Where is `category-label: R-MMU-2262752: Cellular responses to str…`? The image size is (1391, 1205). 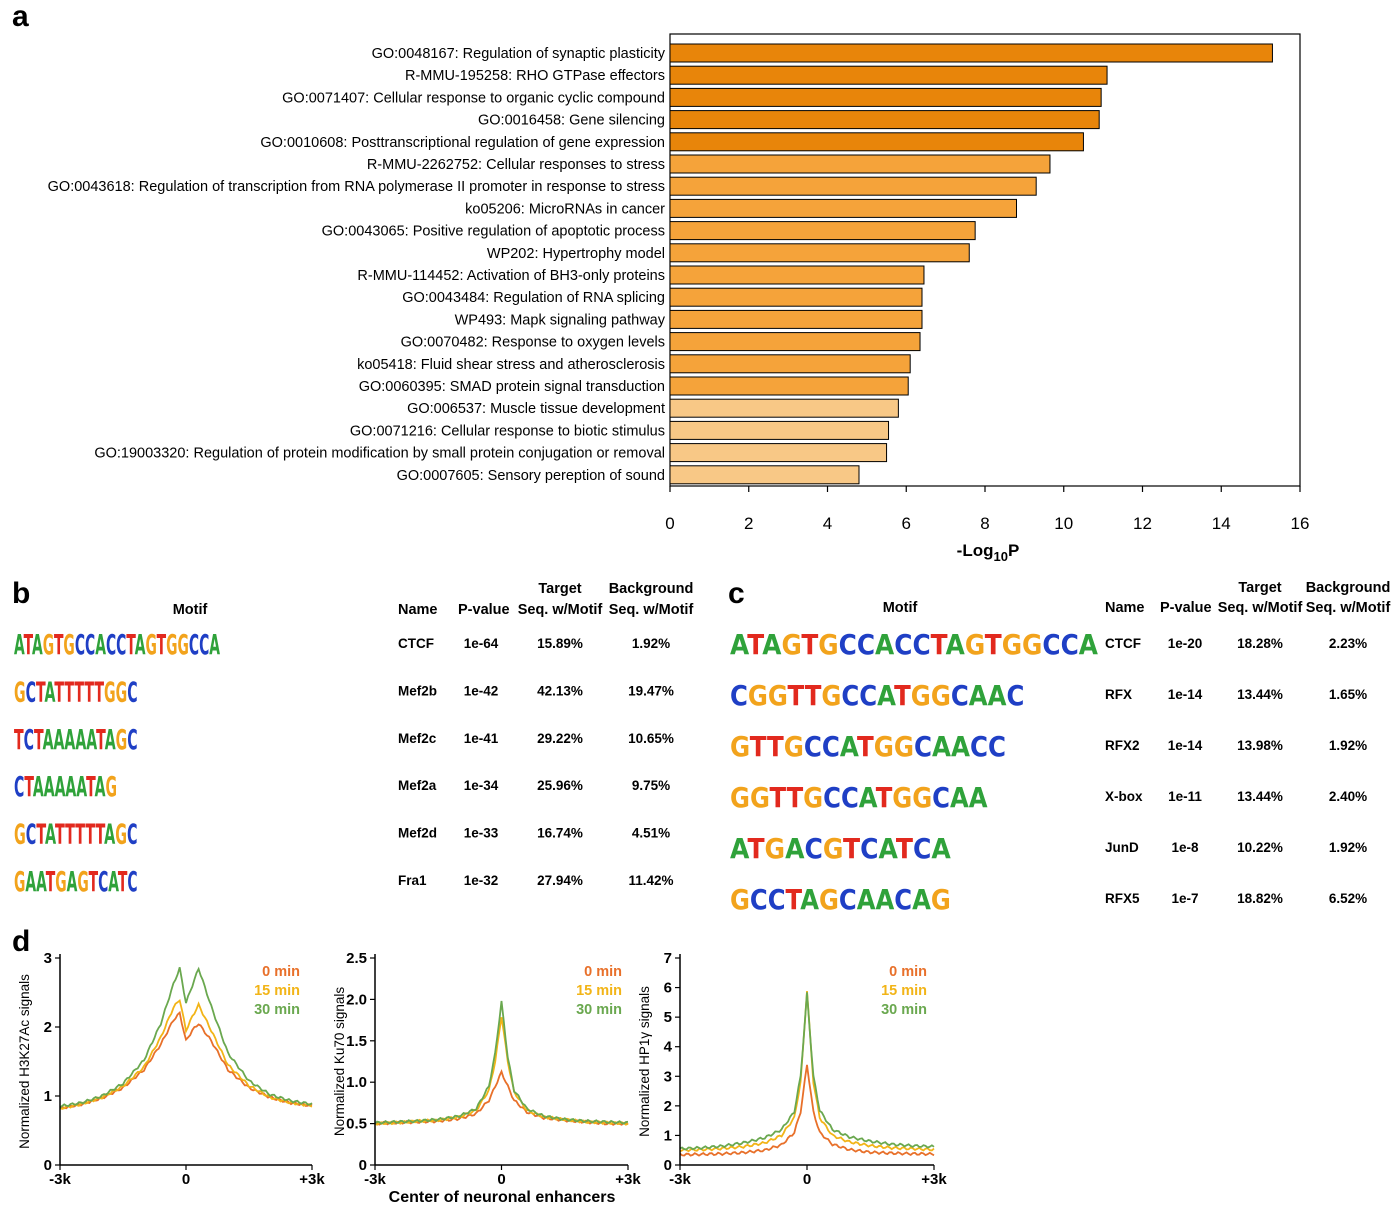
category-label: R-MMU-2262752: Cellular responses to str… is located at coordinates (516, 165).